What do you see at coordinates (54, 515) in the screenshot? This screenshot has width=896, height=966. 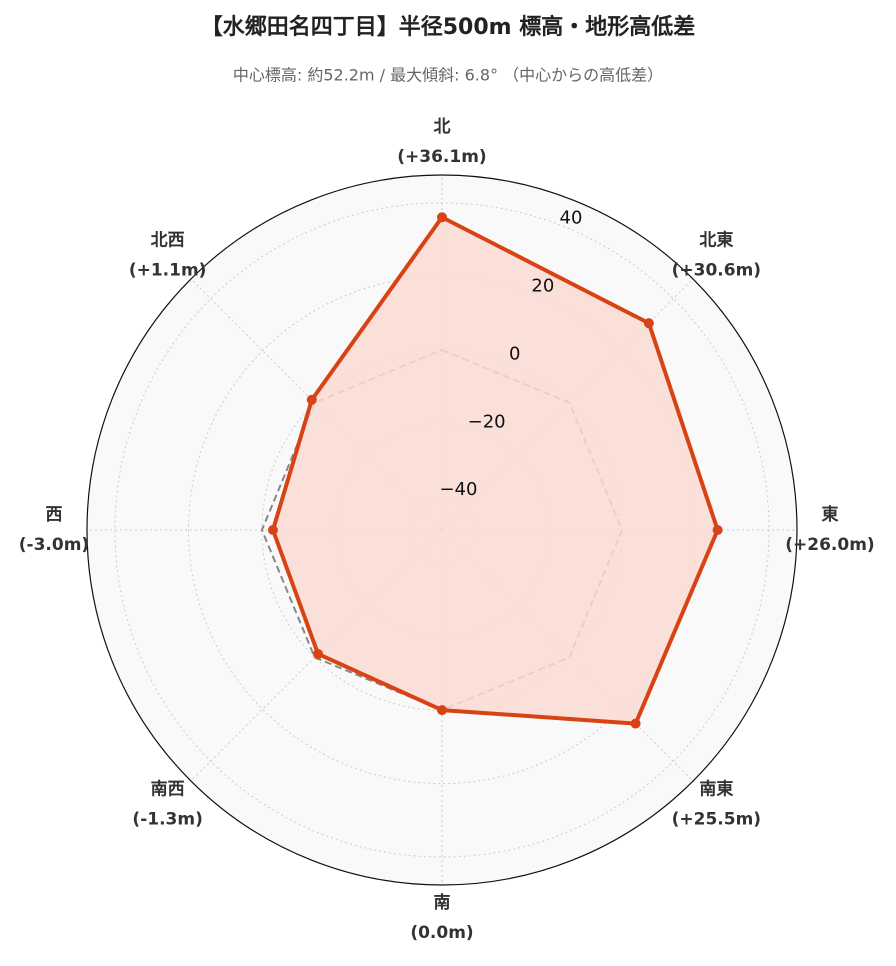 I see `category-label: 西` at bounding box center [54, 515].